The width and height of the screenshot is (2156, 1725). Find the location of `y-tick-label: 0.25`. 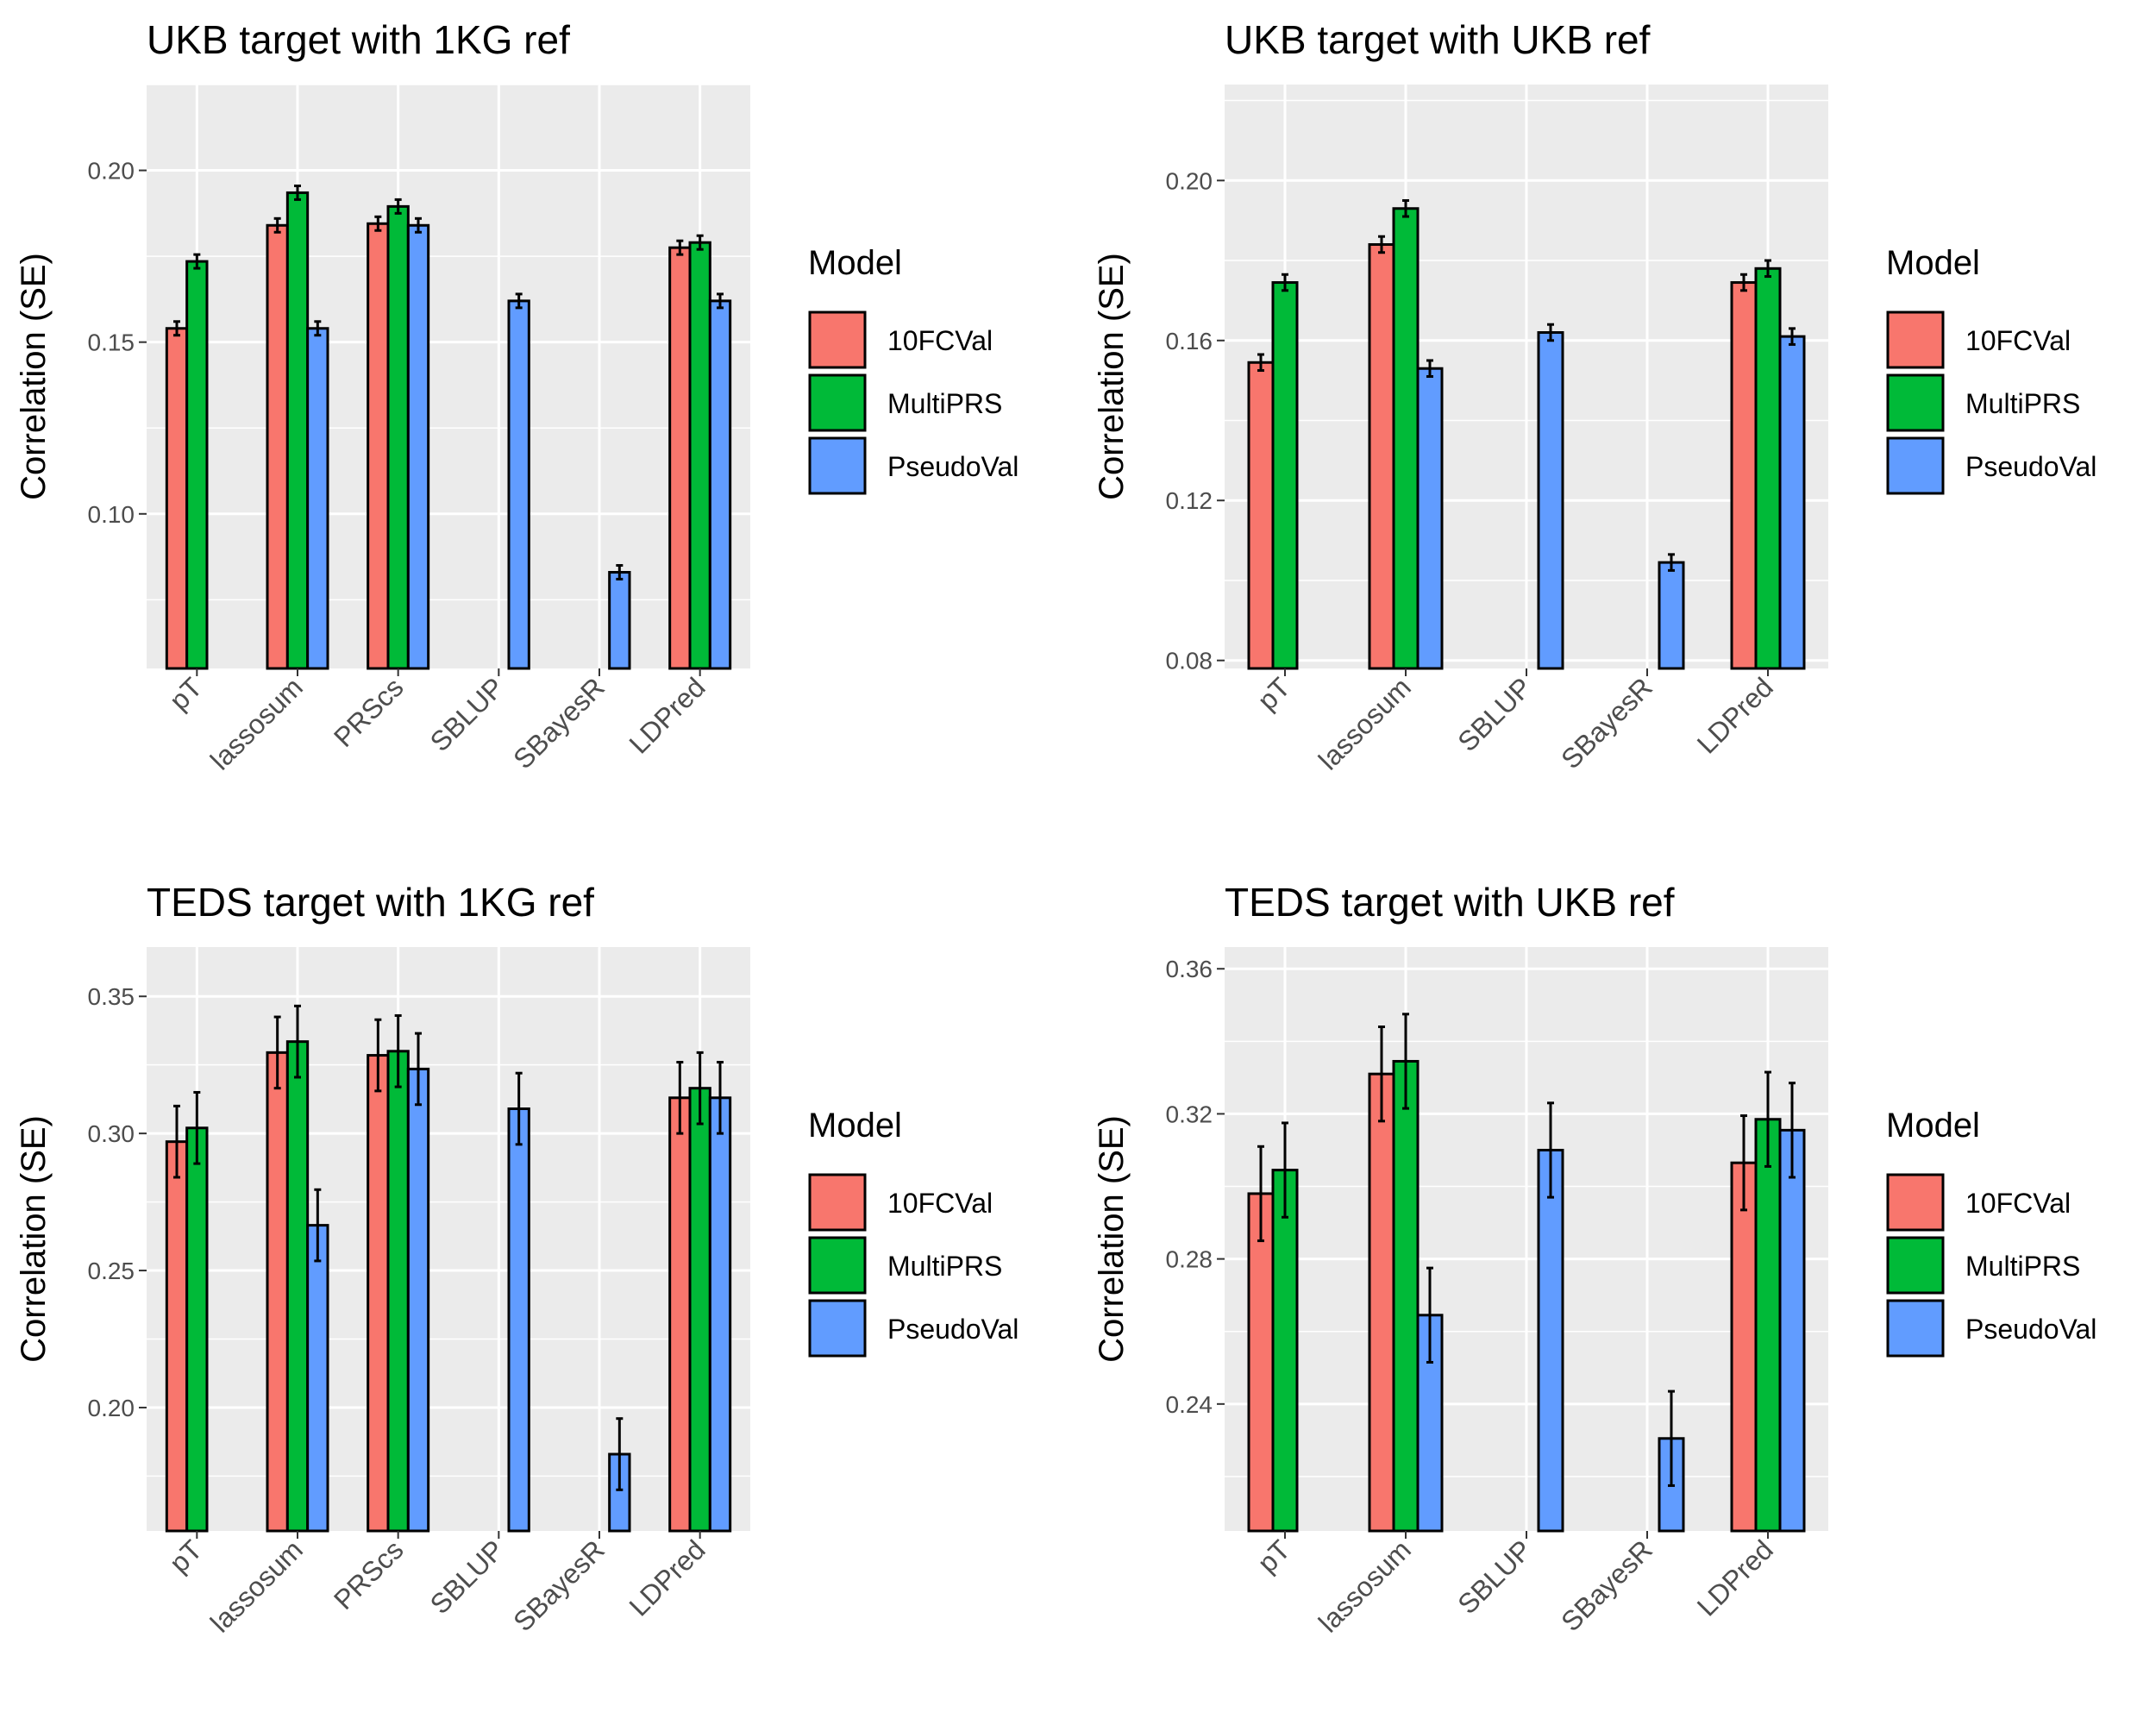

y-tick-label: 0.25 is located at coordinates (111, 1271).